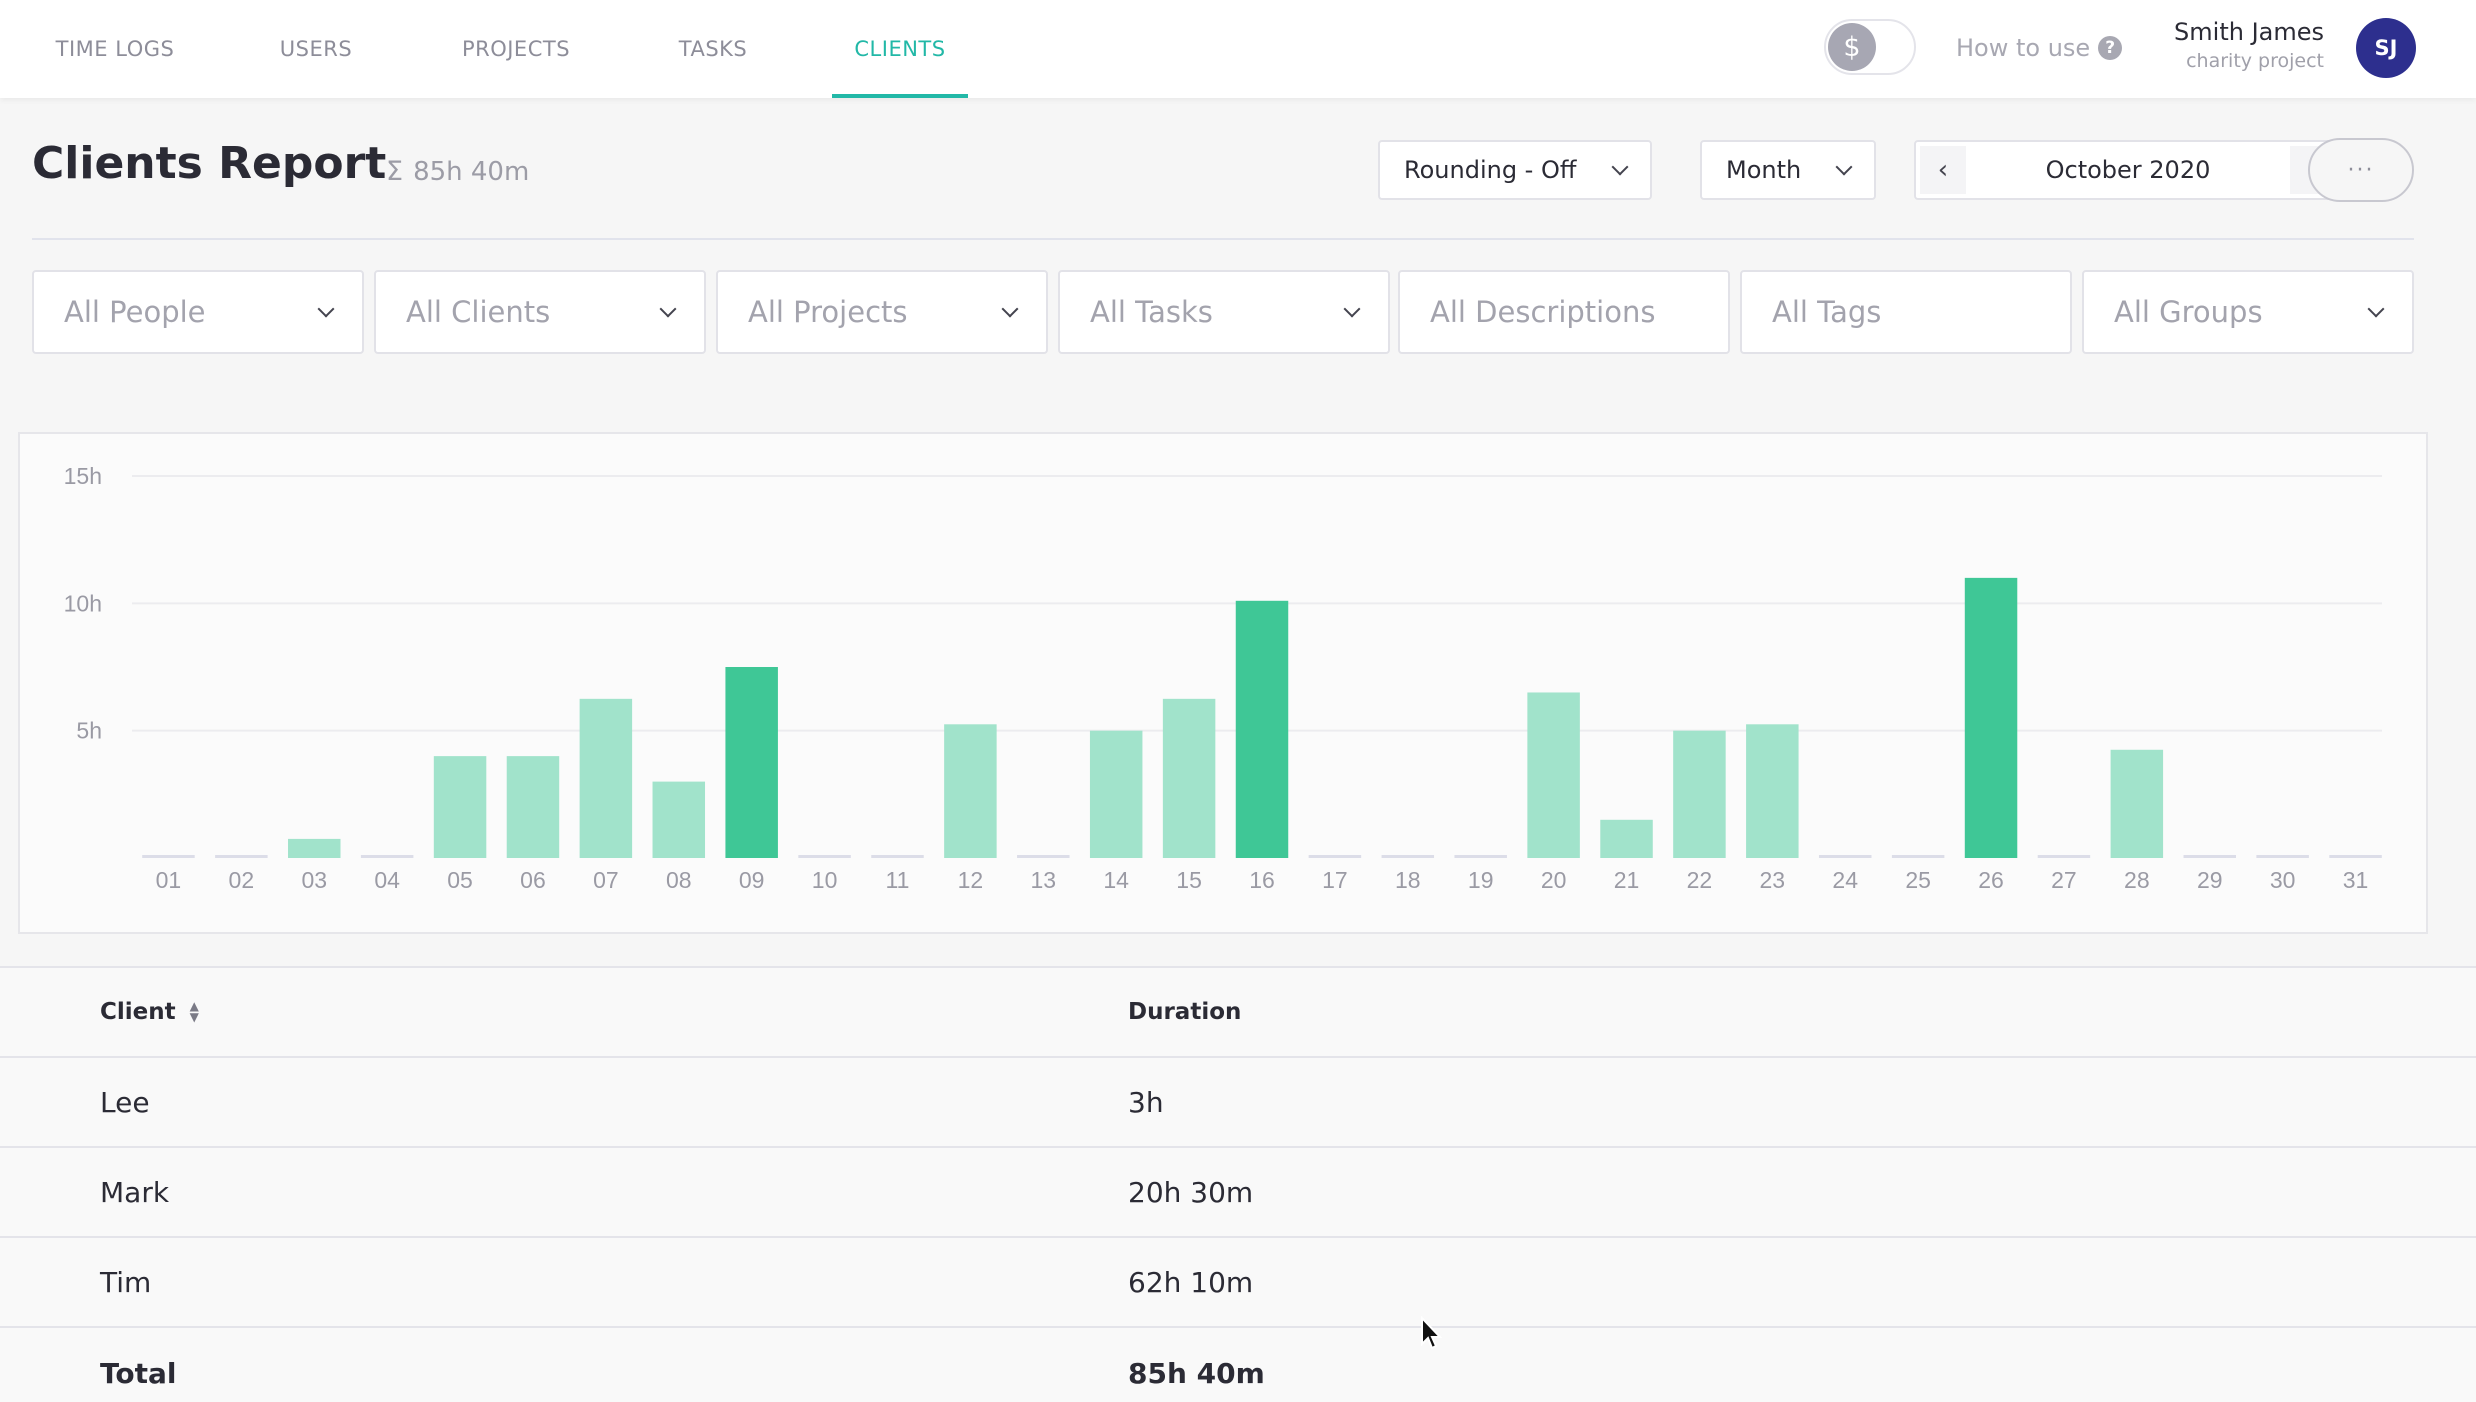 This screenshot has width=2476, height=1402. I want to click on tab-clients: CLIENTS, so click(900, 49).